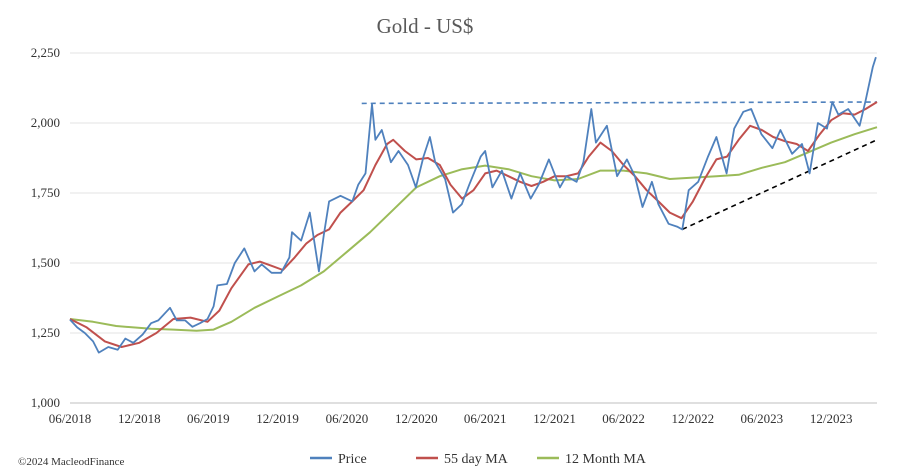 The image size is (902, 476). I want to click on y-tick-label: 1,750, so click(45, 192).